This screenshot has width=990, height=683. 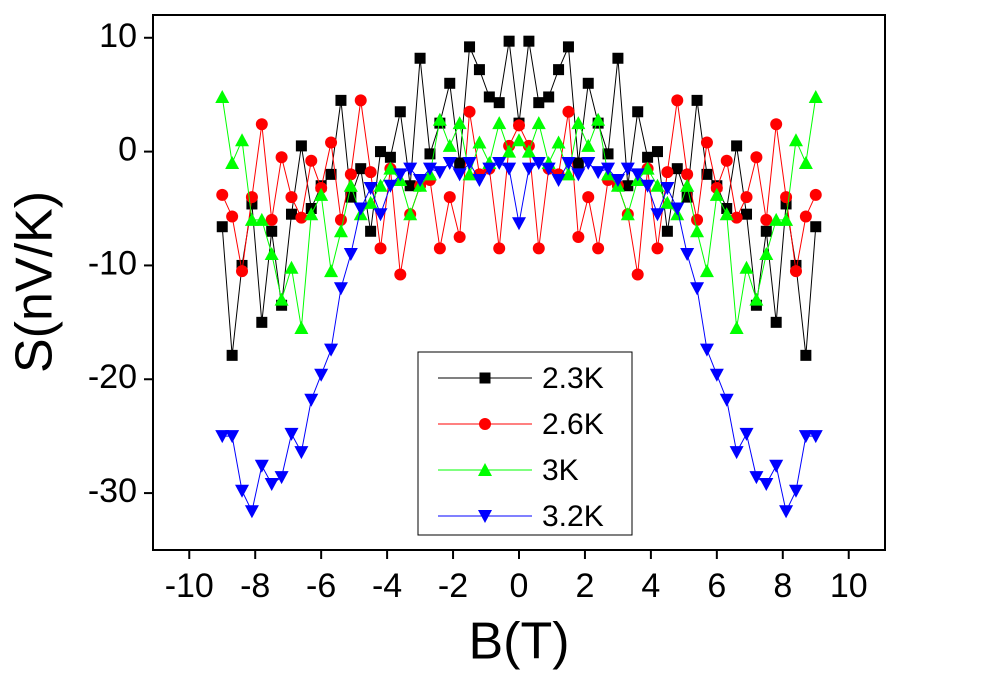 What do you see at coordinates (518, 642) in the screenshot?
I see `x-axis-label: B(T)` at bounding box center [518, 642].